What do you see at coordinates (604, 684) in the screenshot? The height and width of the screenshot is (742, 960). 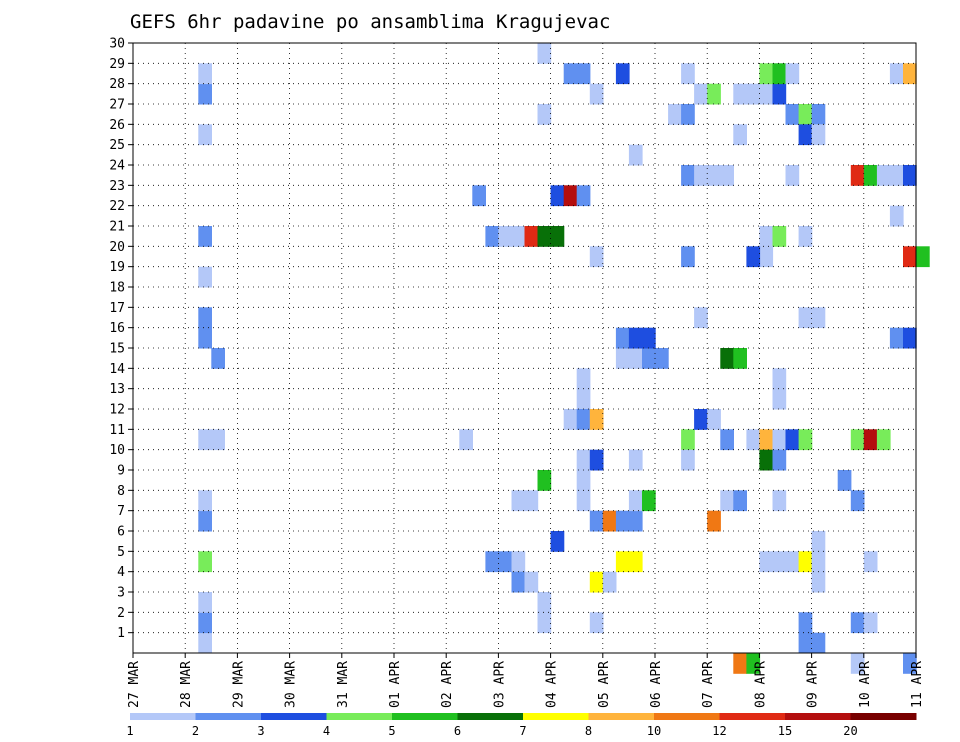 I see `x-tick-label: 05 APR` at bounding box center [604, 684].